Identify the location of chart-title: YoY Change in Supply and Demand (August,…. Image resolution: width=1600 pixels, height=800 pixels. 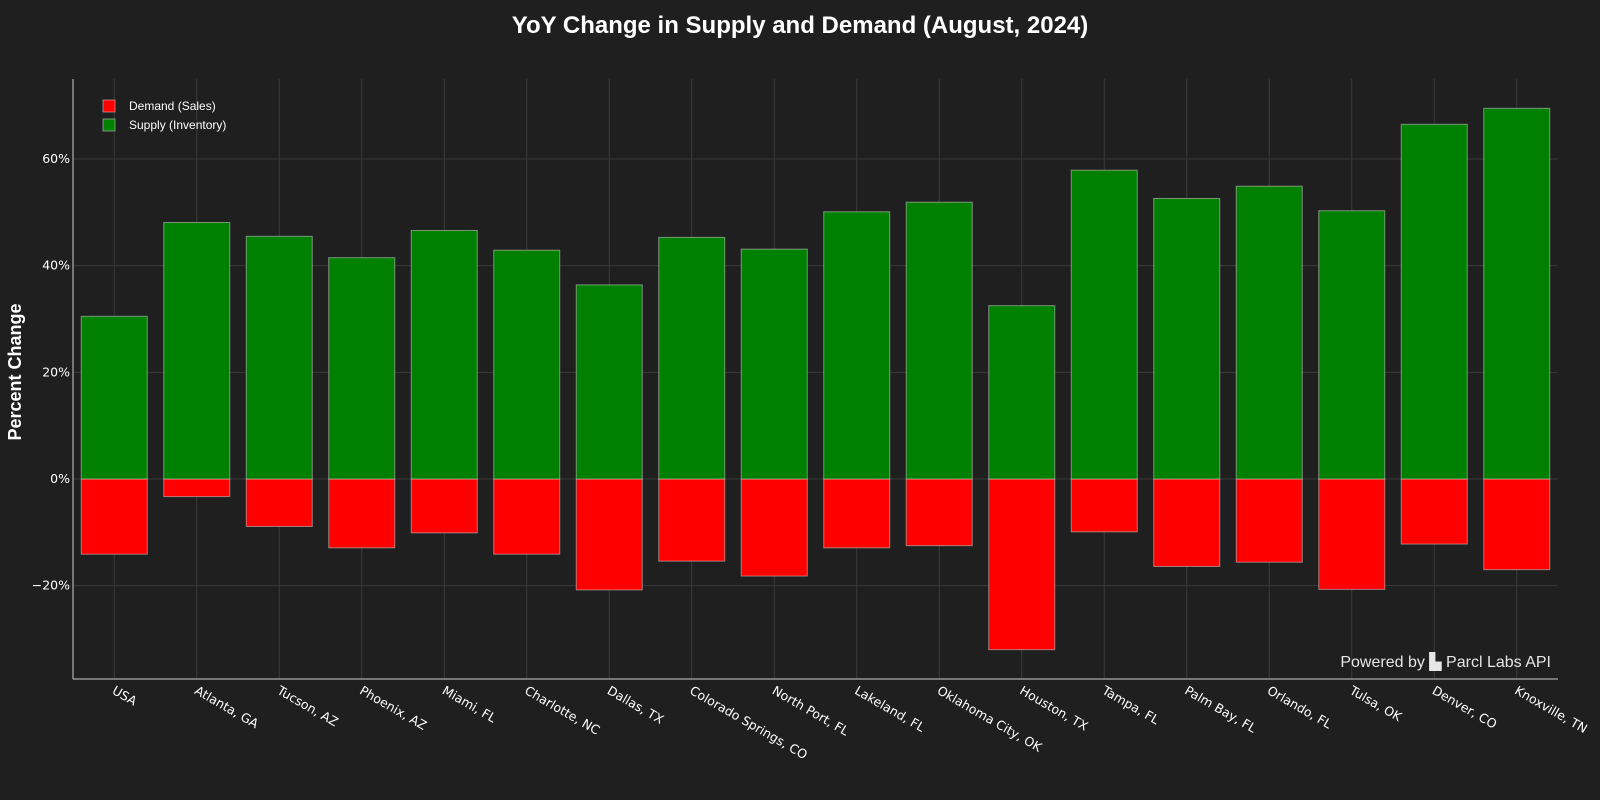
(800, 25).